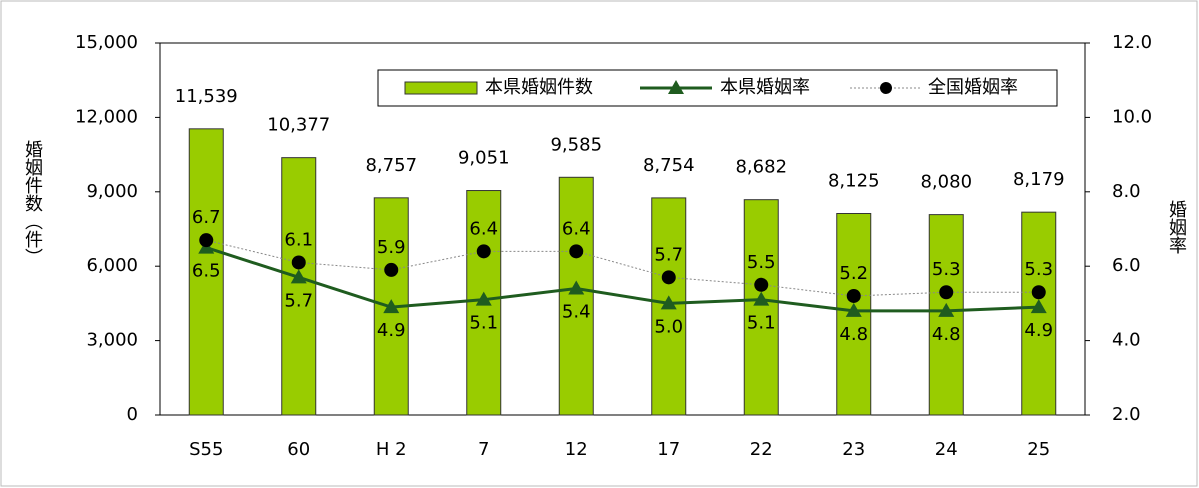  I want to click on national-rate-label: 5.9, so click(391, 247).